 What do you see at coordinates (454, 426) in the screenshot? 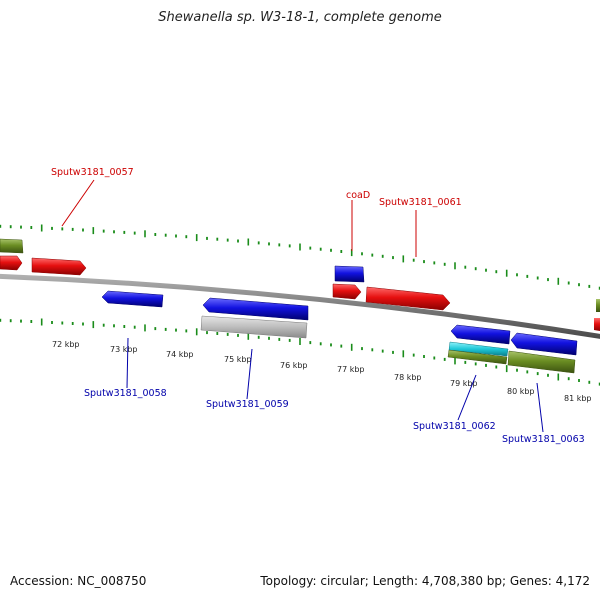
I see `label-sputw3181-0062: Sputw3181_0062` at bounding box center [454, 426].